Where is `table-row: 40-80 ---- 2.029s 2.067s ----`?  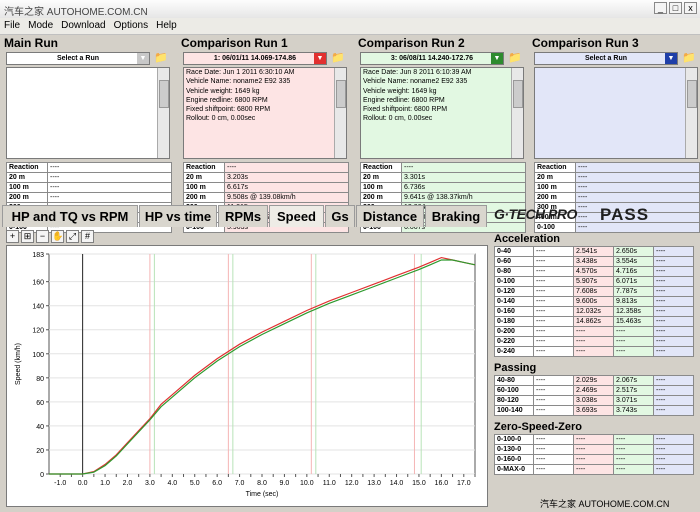 table-row: 40-80 ---- 2.029s 2.067s ---- is located at coordinates (594, 380).